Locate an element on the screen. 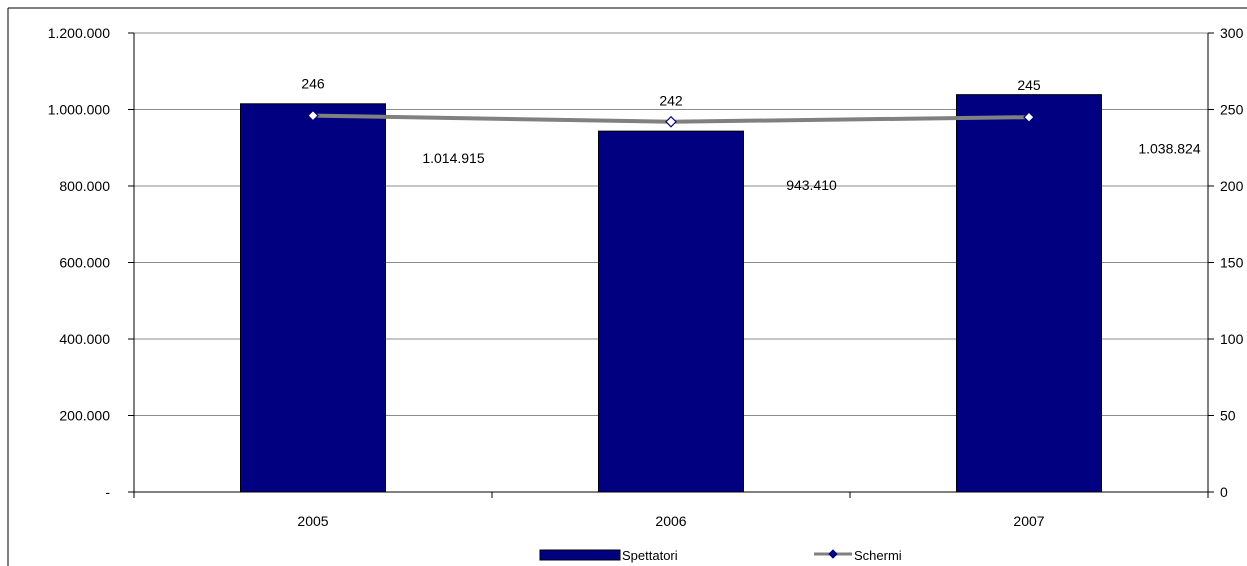  line-data-label: 245 is located at coordinates (1029, 85).